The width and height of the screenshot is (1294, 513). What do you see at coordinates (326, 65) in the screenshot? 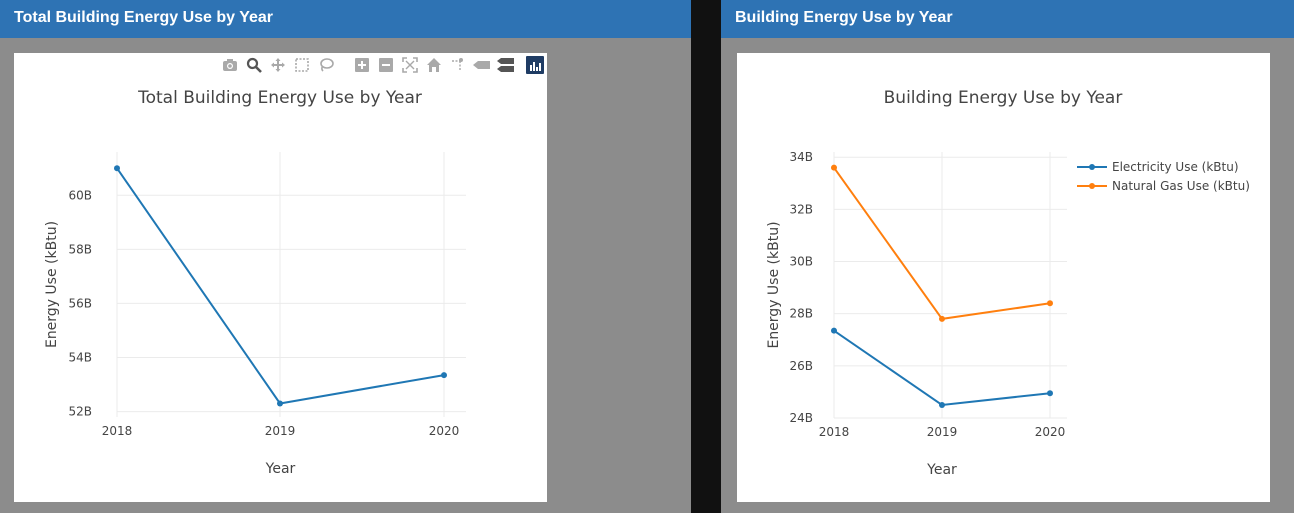
I see `lasso-icon` at bounding box center [326, 65].